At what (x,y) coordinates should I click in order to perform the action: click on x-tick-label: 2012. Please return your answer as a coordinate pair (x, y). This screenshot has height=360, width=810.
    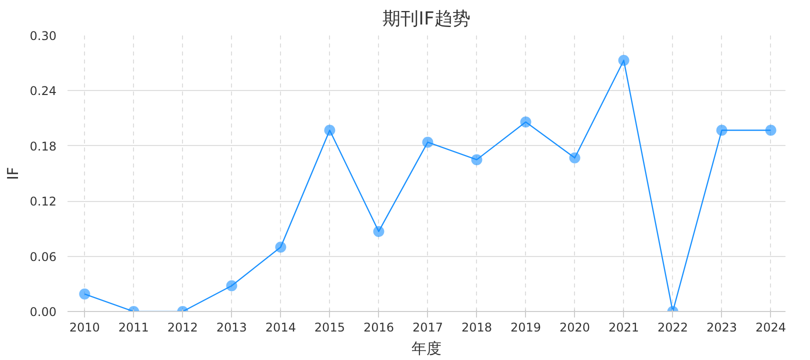
    Looking at the image, I should click on (182, 327).